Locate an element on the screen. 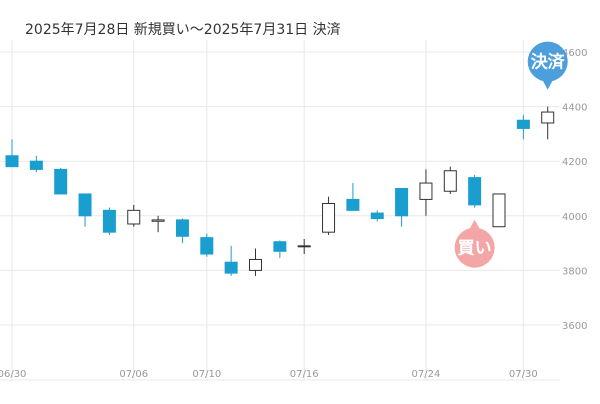 This screenshot has width=600, height=404. buy-marker: 買い is located at coordinates (474, 243).